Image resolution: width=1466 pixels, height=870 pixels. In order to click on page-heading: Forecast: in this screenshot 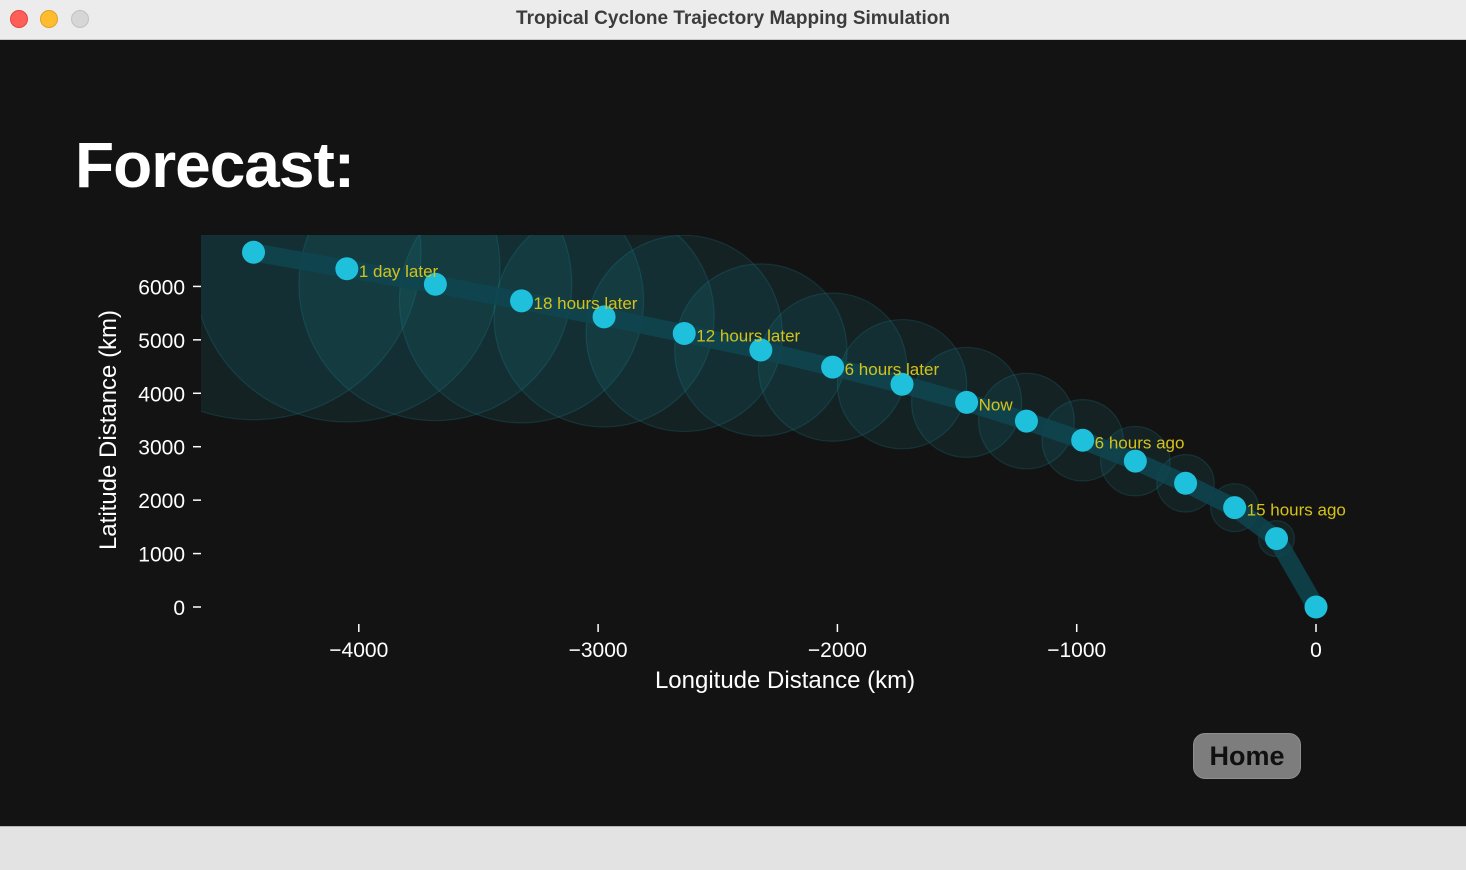, I will do `click(215, 165)`.